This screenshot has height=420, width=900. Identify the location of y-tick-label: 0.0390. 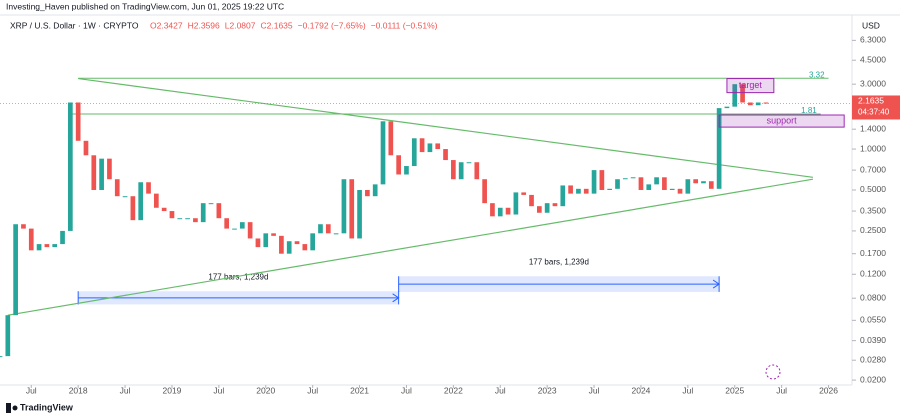
(873, 340).